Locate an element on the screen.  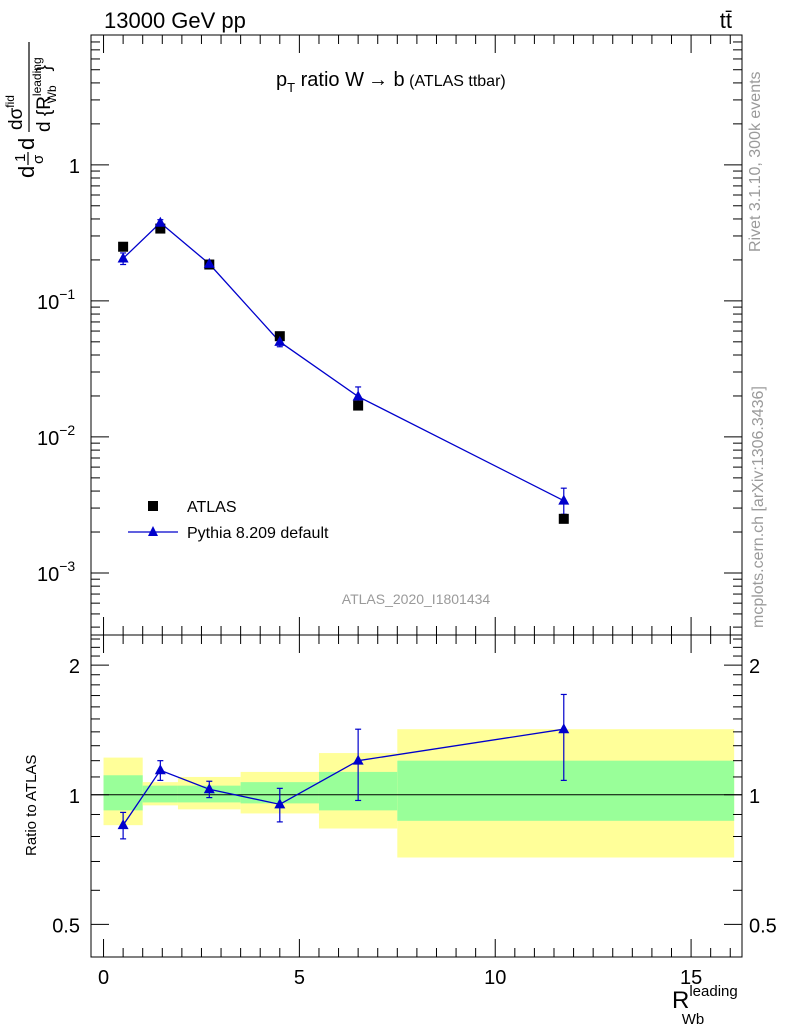
main-y-tick-label: 10⁻² is located at coordinates (56, 436).